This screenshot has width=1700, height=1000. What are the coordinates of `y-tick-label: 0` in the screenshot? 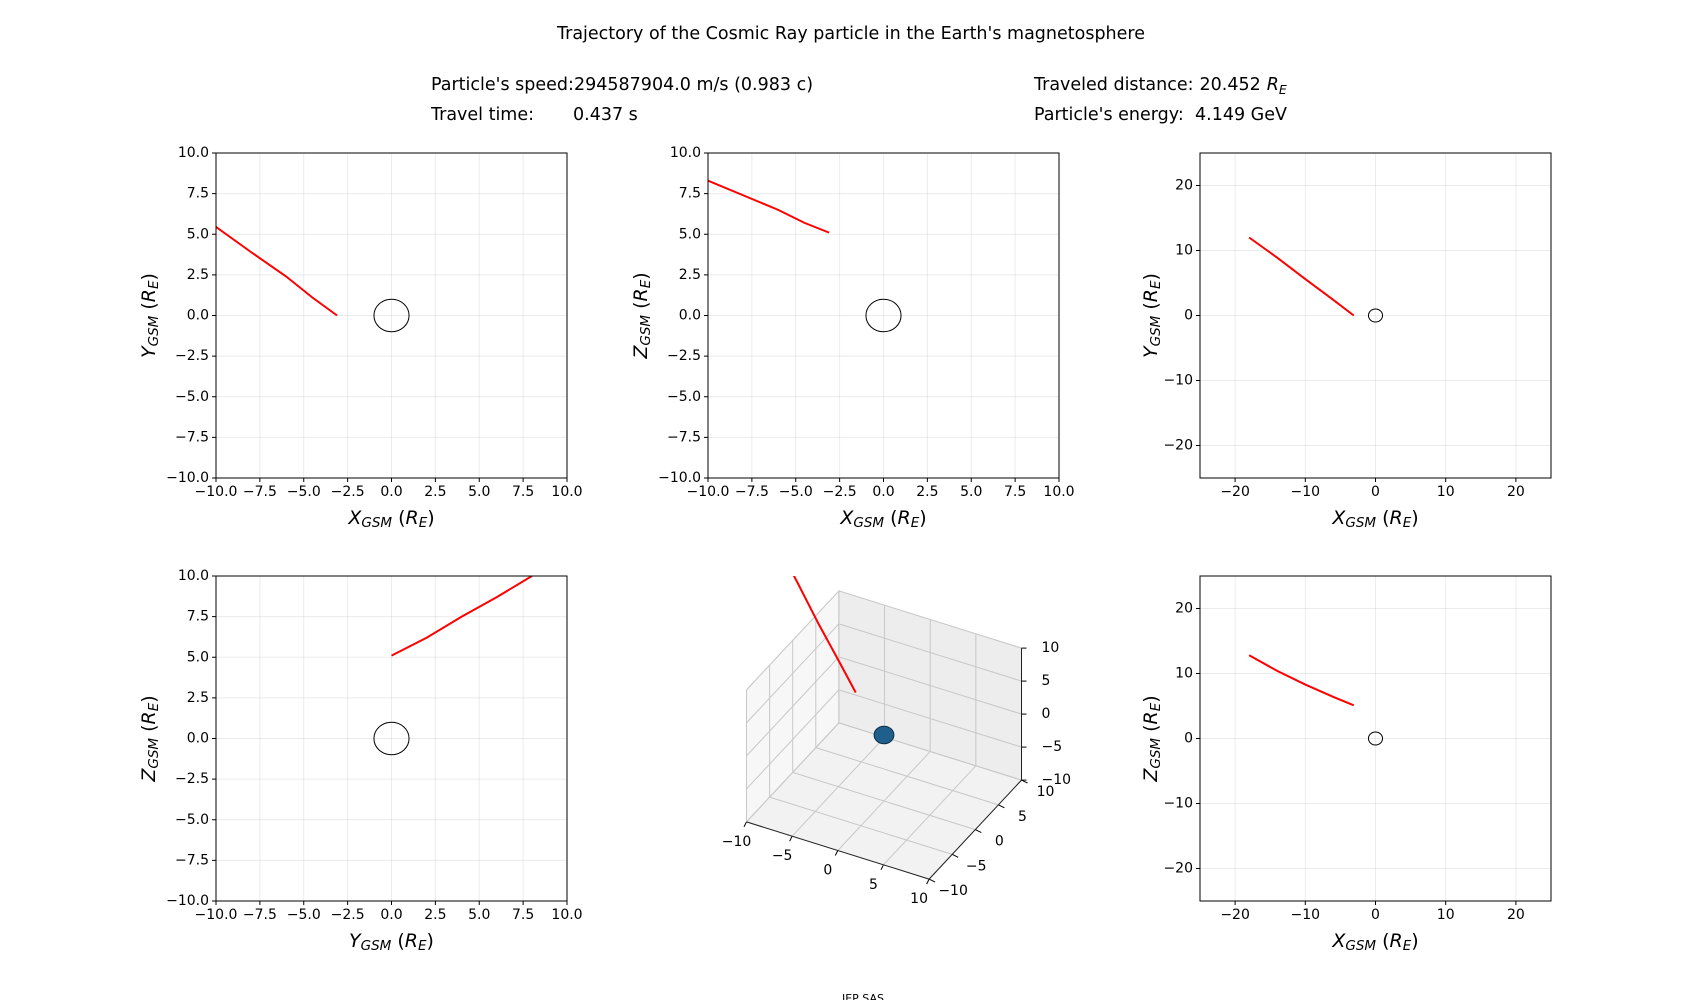 It's located at (1188, 316).